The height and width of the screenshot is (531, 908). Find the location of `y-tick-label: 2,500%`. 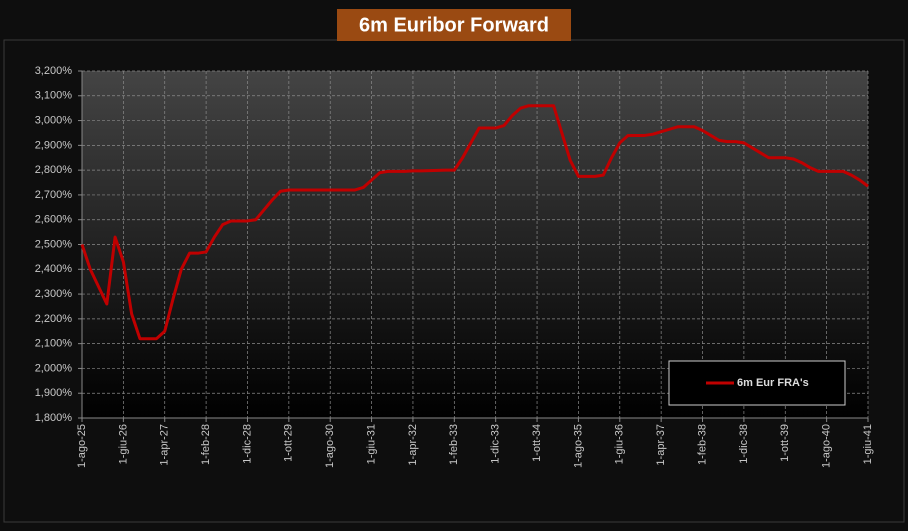

y-tick-label: 2,500% is located at coordinates (54, 244).